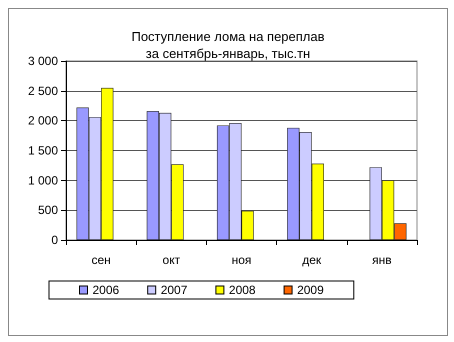 This screenshot has height=342, width=454. What do you see at coordinates (171, 260) in the screenshot?
I see `x-tick-label: окт` at bounding box center [171, 260].